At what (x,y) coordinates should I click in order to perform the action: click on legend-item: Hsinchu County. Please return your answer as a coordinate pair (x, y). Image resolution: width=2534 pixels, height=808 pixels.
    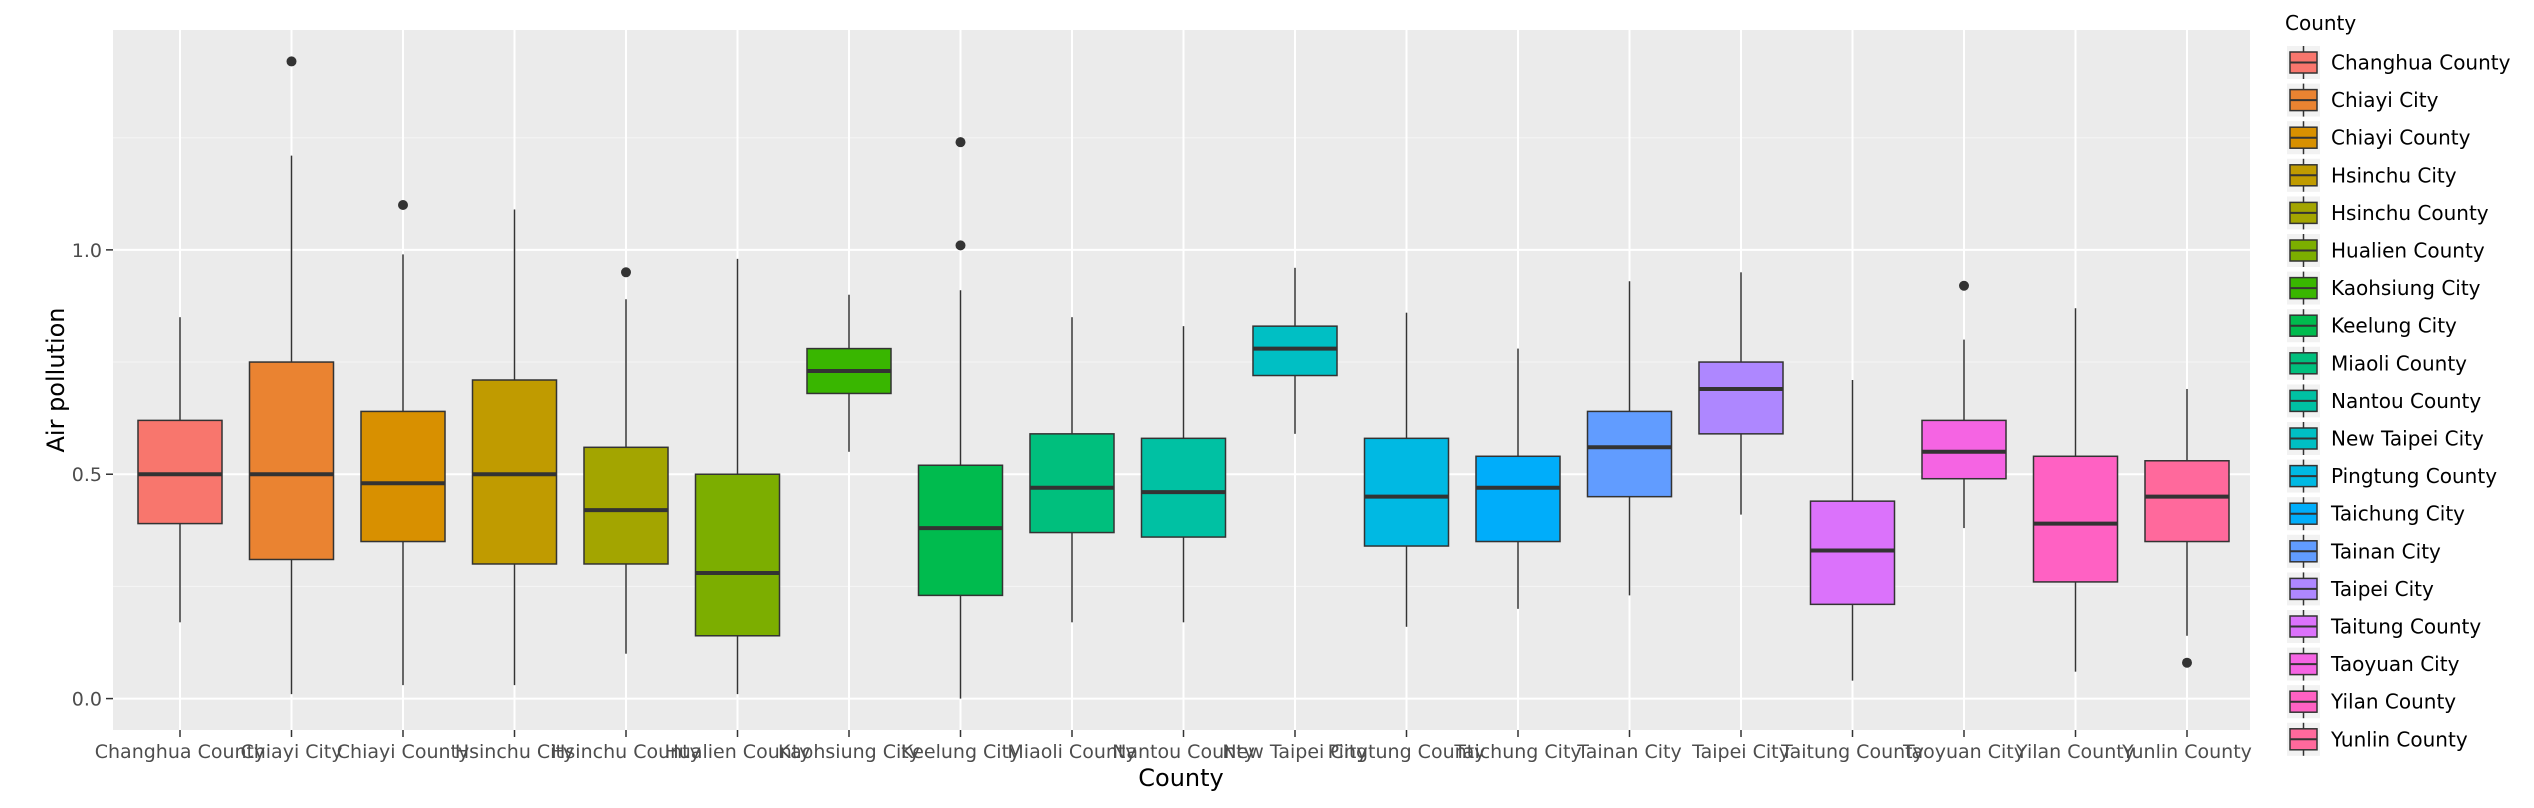
    Looking at the image, I should click on (2388, 213).